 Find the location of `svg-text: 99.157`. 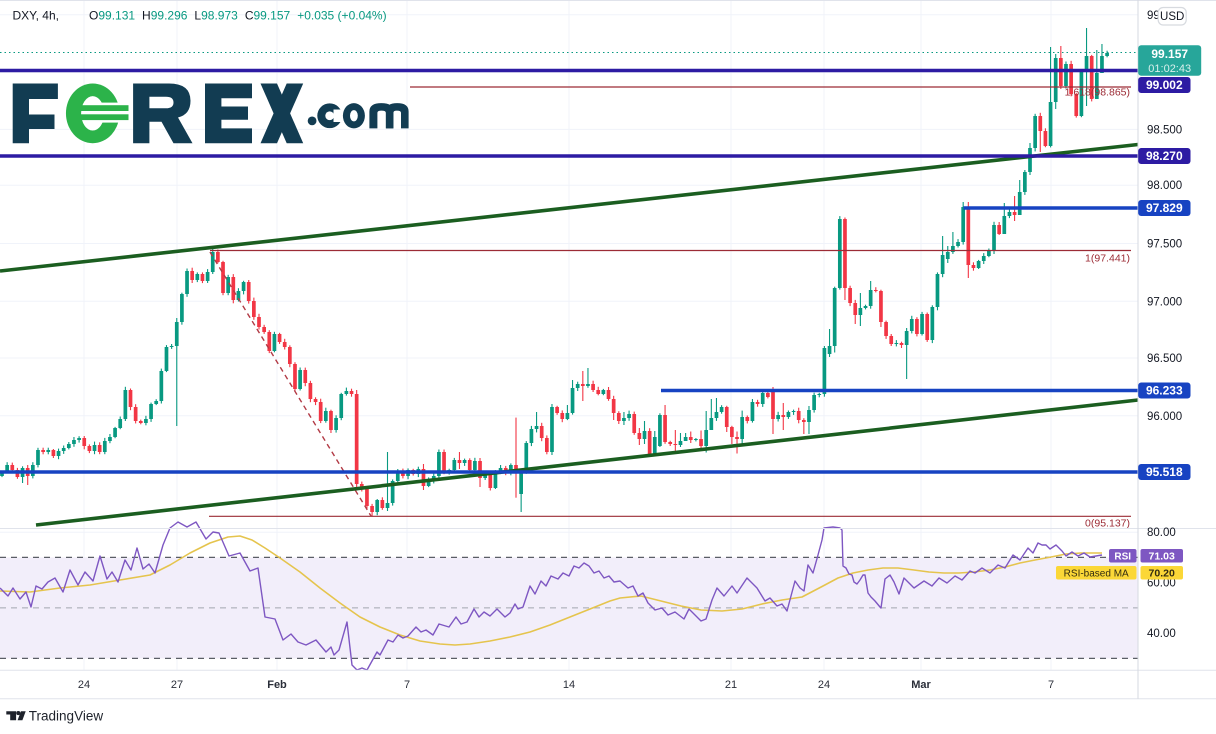

svg-text: 99.157 is located at coordinates (1169, 54).